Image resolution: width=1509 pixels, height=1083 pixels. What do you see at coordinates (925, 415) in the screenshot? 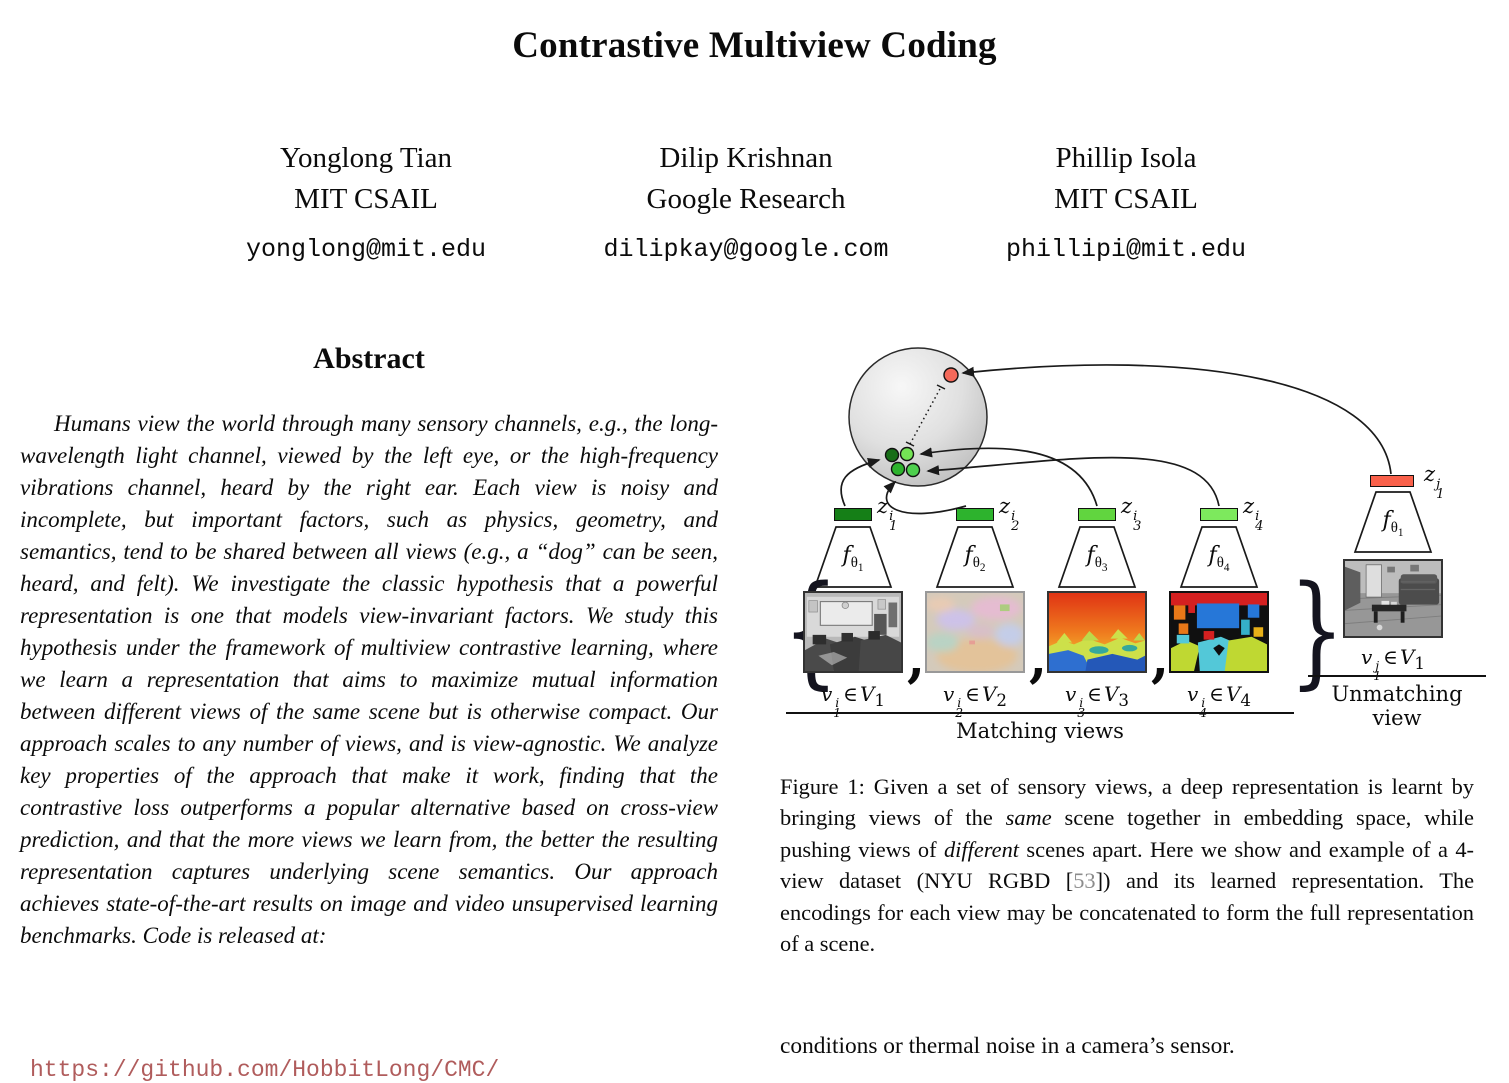
I see `distance-dotted-line` at bounding box center [925, 415].